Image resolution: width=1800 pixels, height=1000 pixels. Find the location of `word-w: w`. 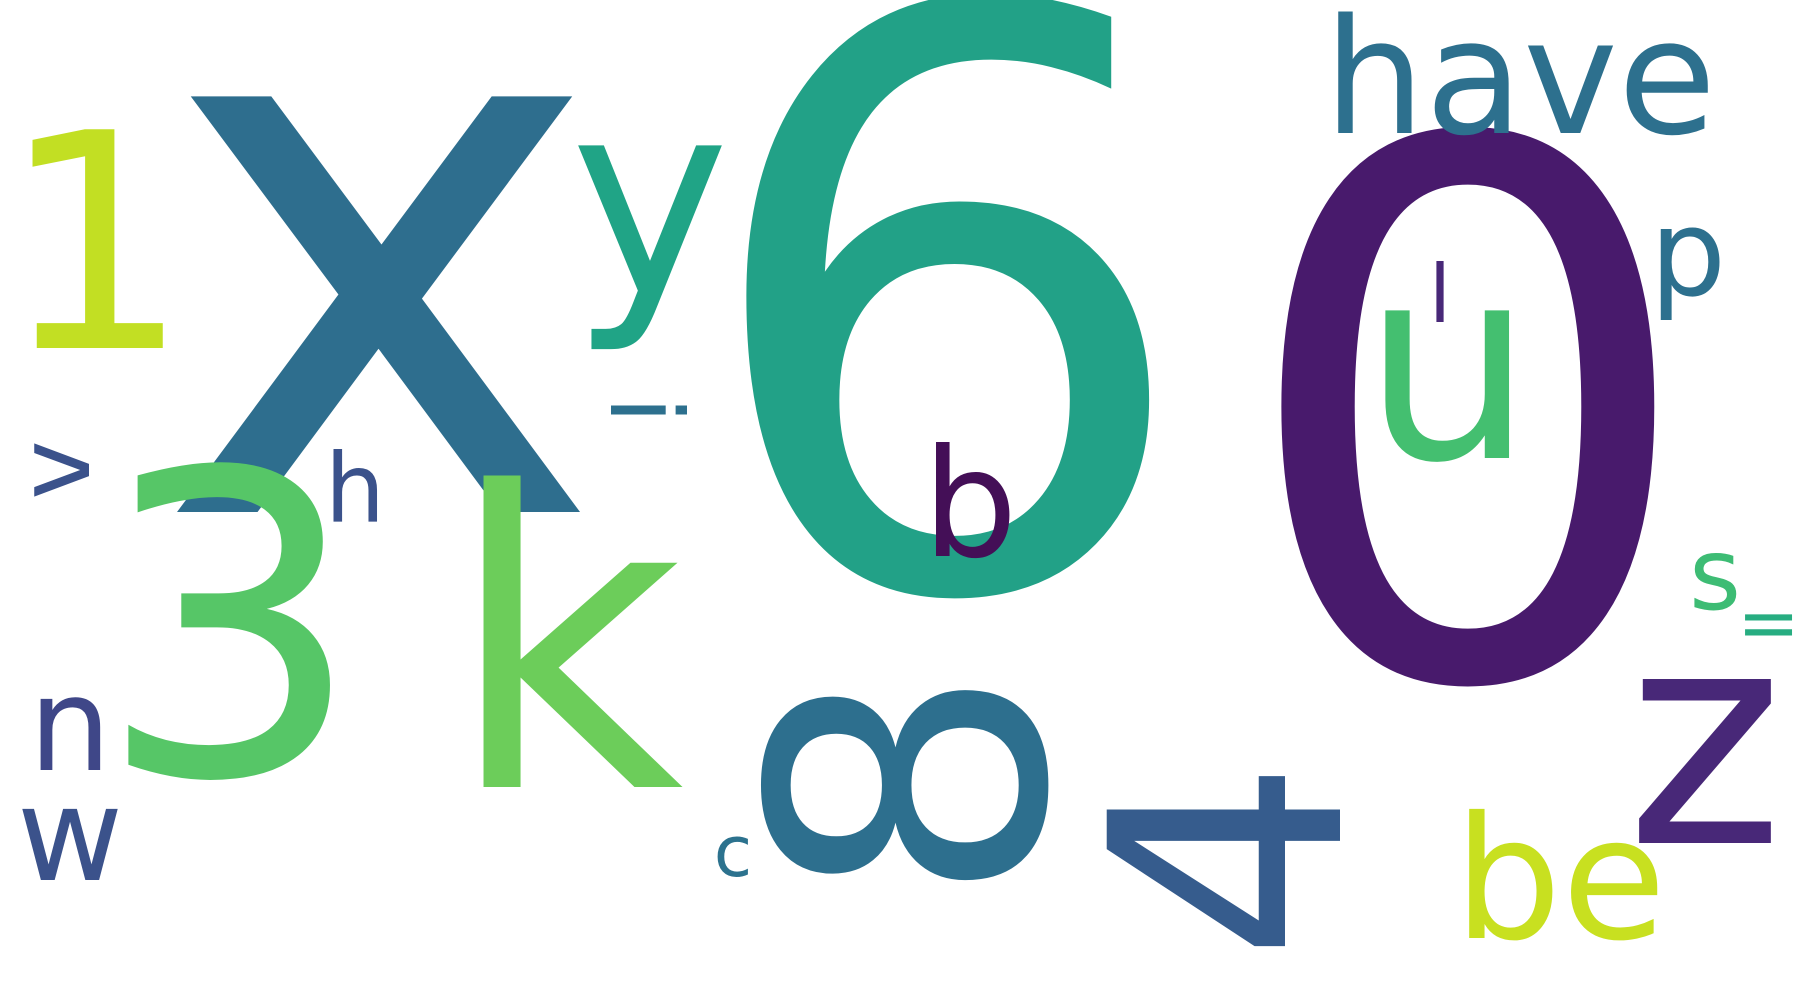

word-w: w is located at coordinates (70, 835).